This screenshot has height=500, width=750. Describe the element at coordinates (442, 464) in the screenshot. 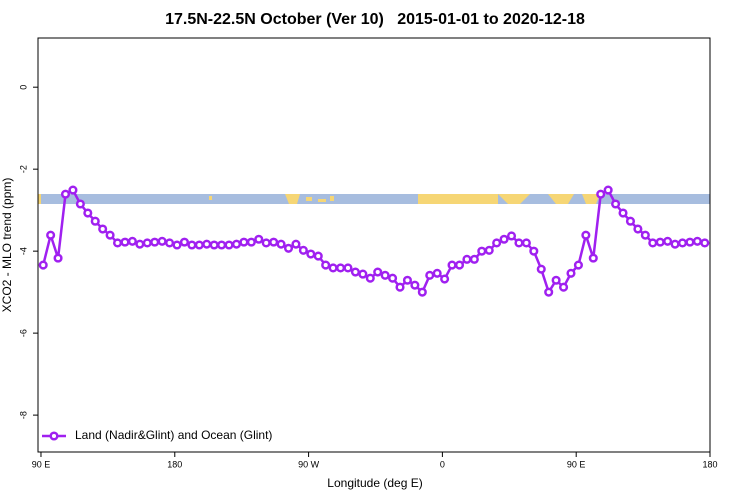

I see `x-tick-label: 0` at that location.